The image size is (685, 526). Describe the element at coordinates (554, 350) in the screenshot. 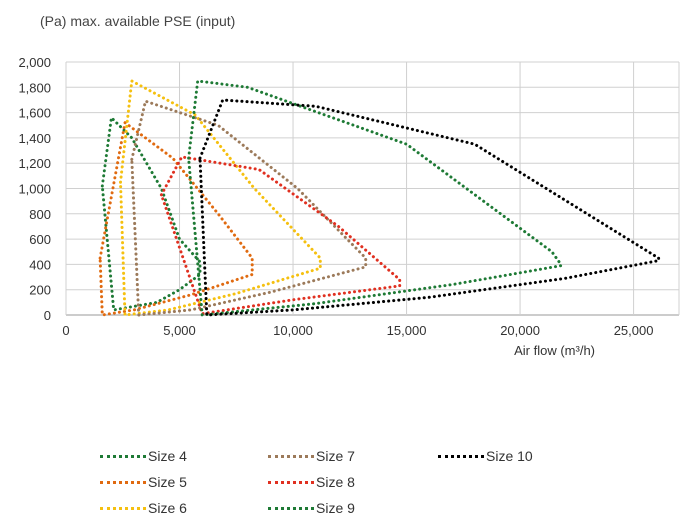

I see `x-axis-label: Air flow (m³/h)` at that location.